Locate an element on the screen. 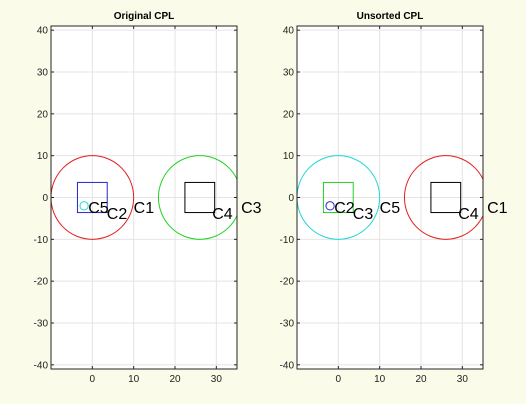 This screenshot has width=526, height=404. shape-c1-circle is located at coordinates (443, 197).